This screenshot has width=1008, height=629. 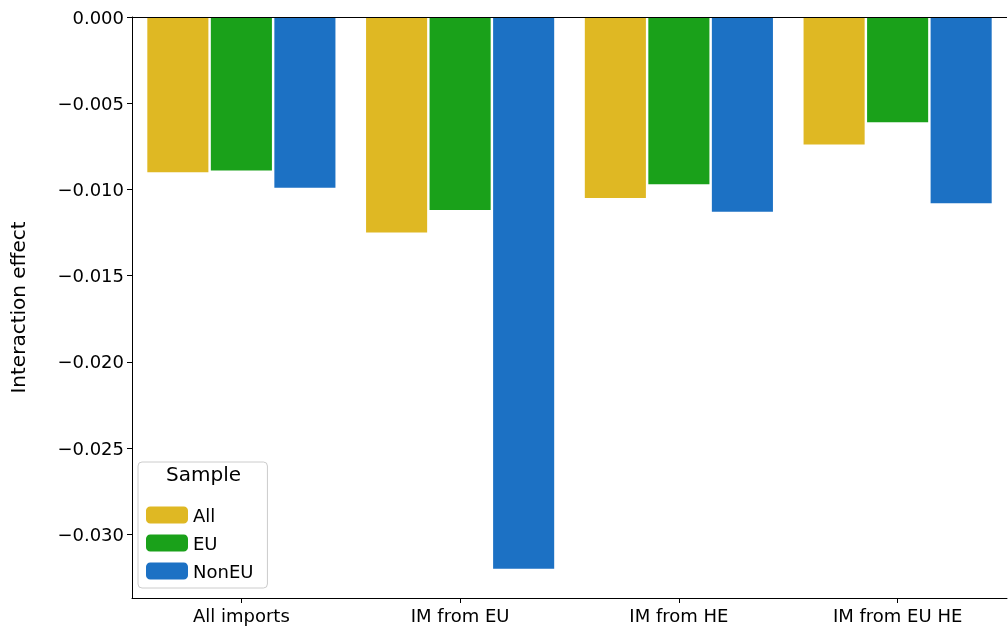 What do you see at coordinates (90, 448) in the screenshot?
I see `y-tick-label: −0.025` at bounding box center [90, 448].